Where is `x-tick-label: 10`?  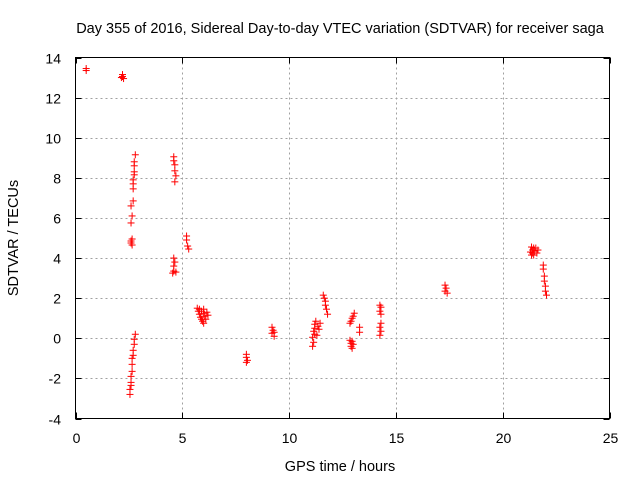 x-tick-label: 10 is located at coordinates (290, 438).